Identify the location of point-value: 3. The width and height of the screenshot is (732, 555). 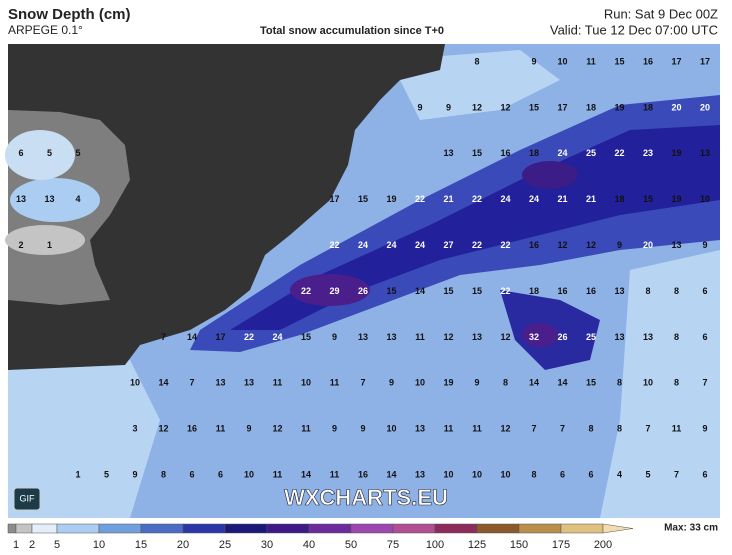
(134, 429).